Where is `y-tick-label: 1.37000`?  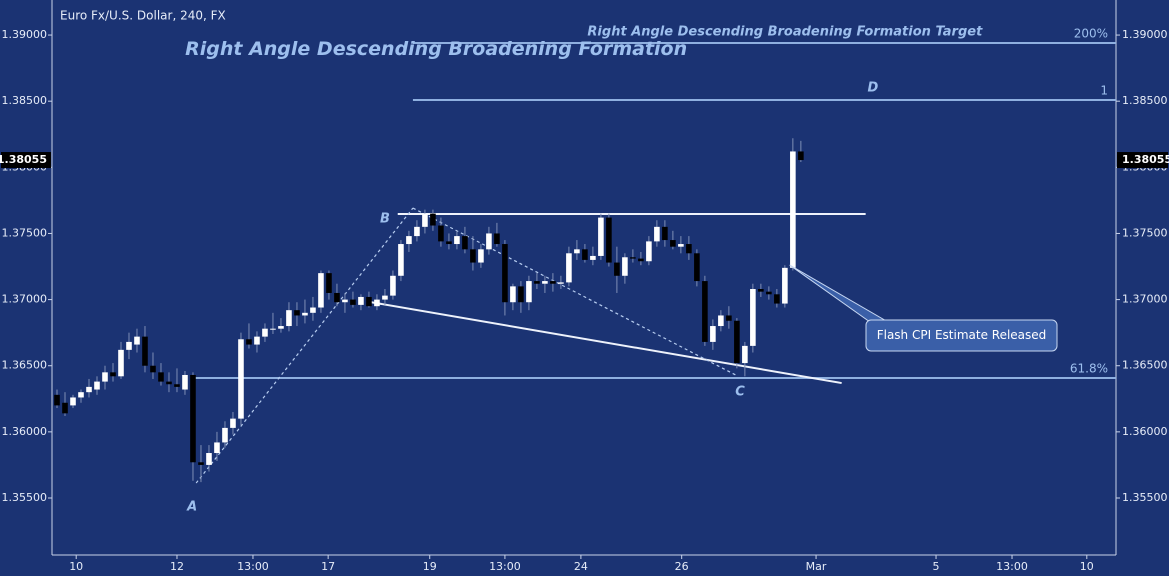
y-tick-label: 1.37000 is located at coordinates (25, 299).